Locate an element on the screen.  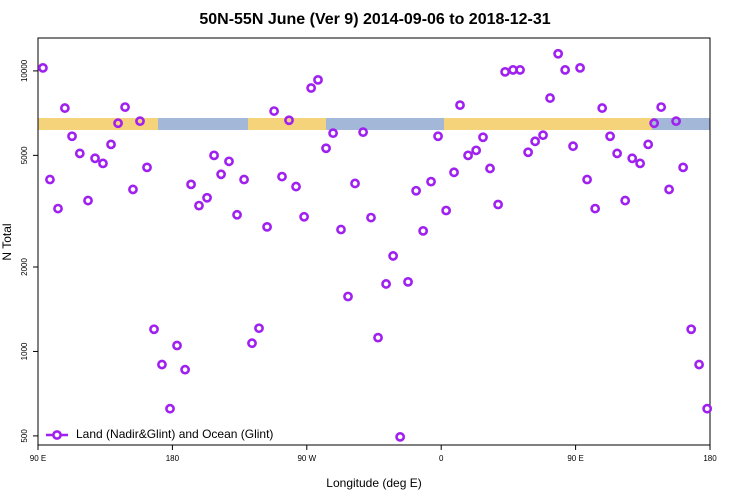
land-ocean-strip is located at coordinates (374, 124).